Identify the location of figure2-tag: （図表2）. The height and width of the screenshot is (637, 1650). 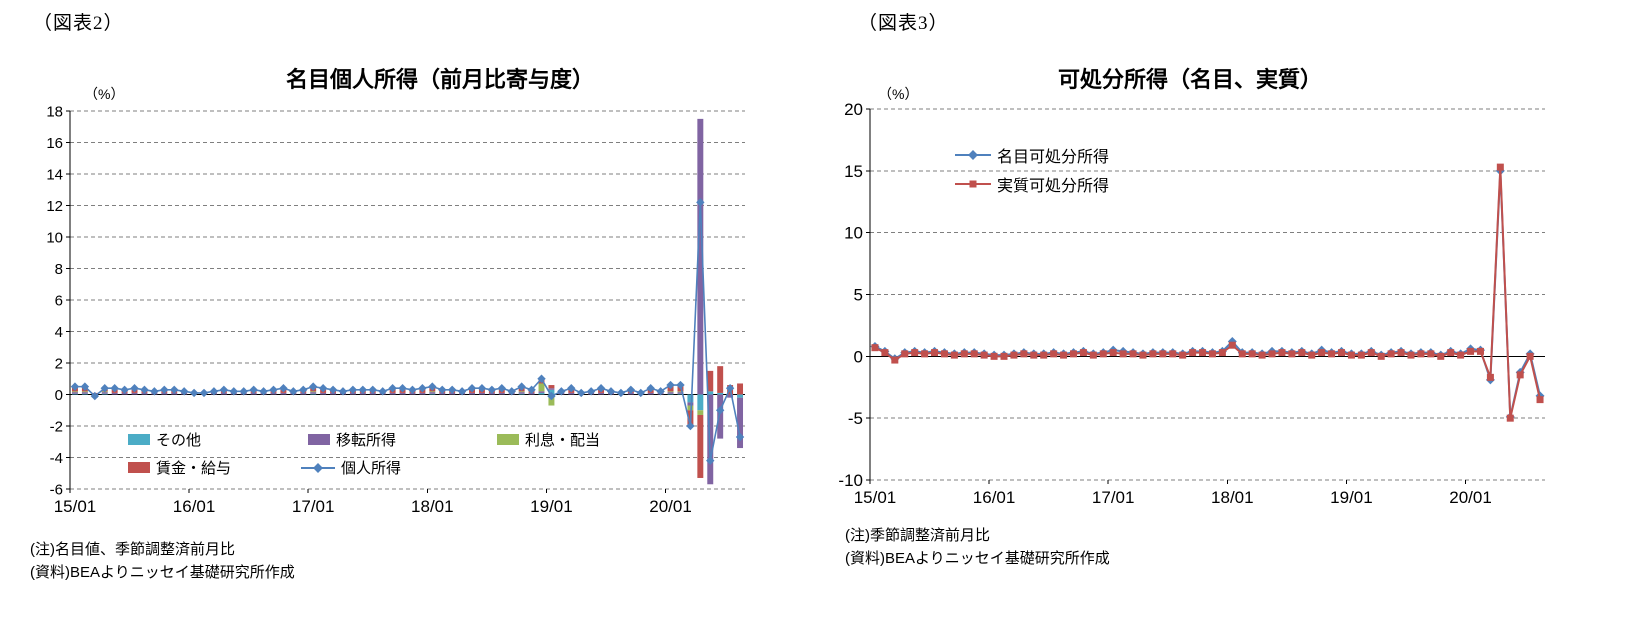
(78, 23).